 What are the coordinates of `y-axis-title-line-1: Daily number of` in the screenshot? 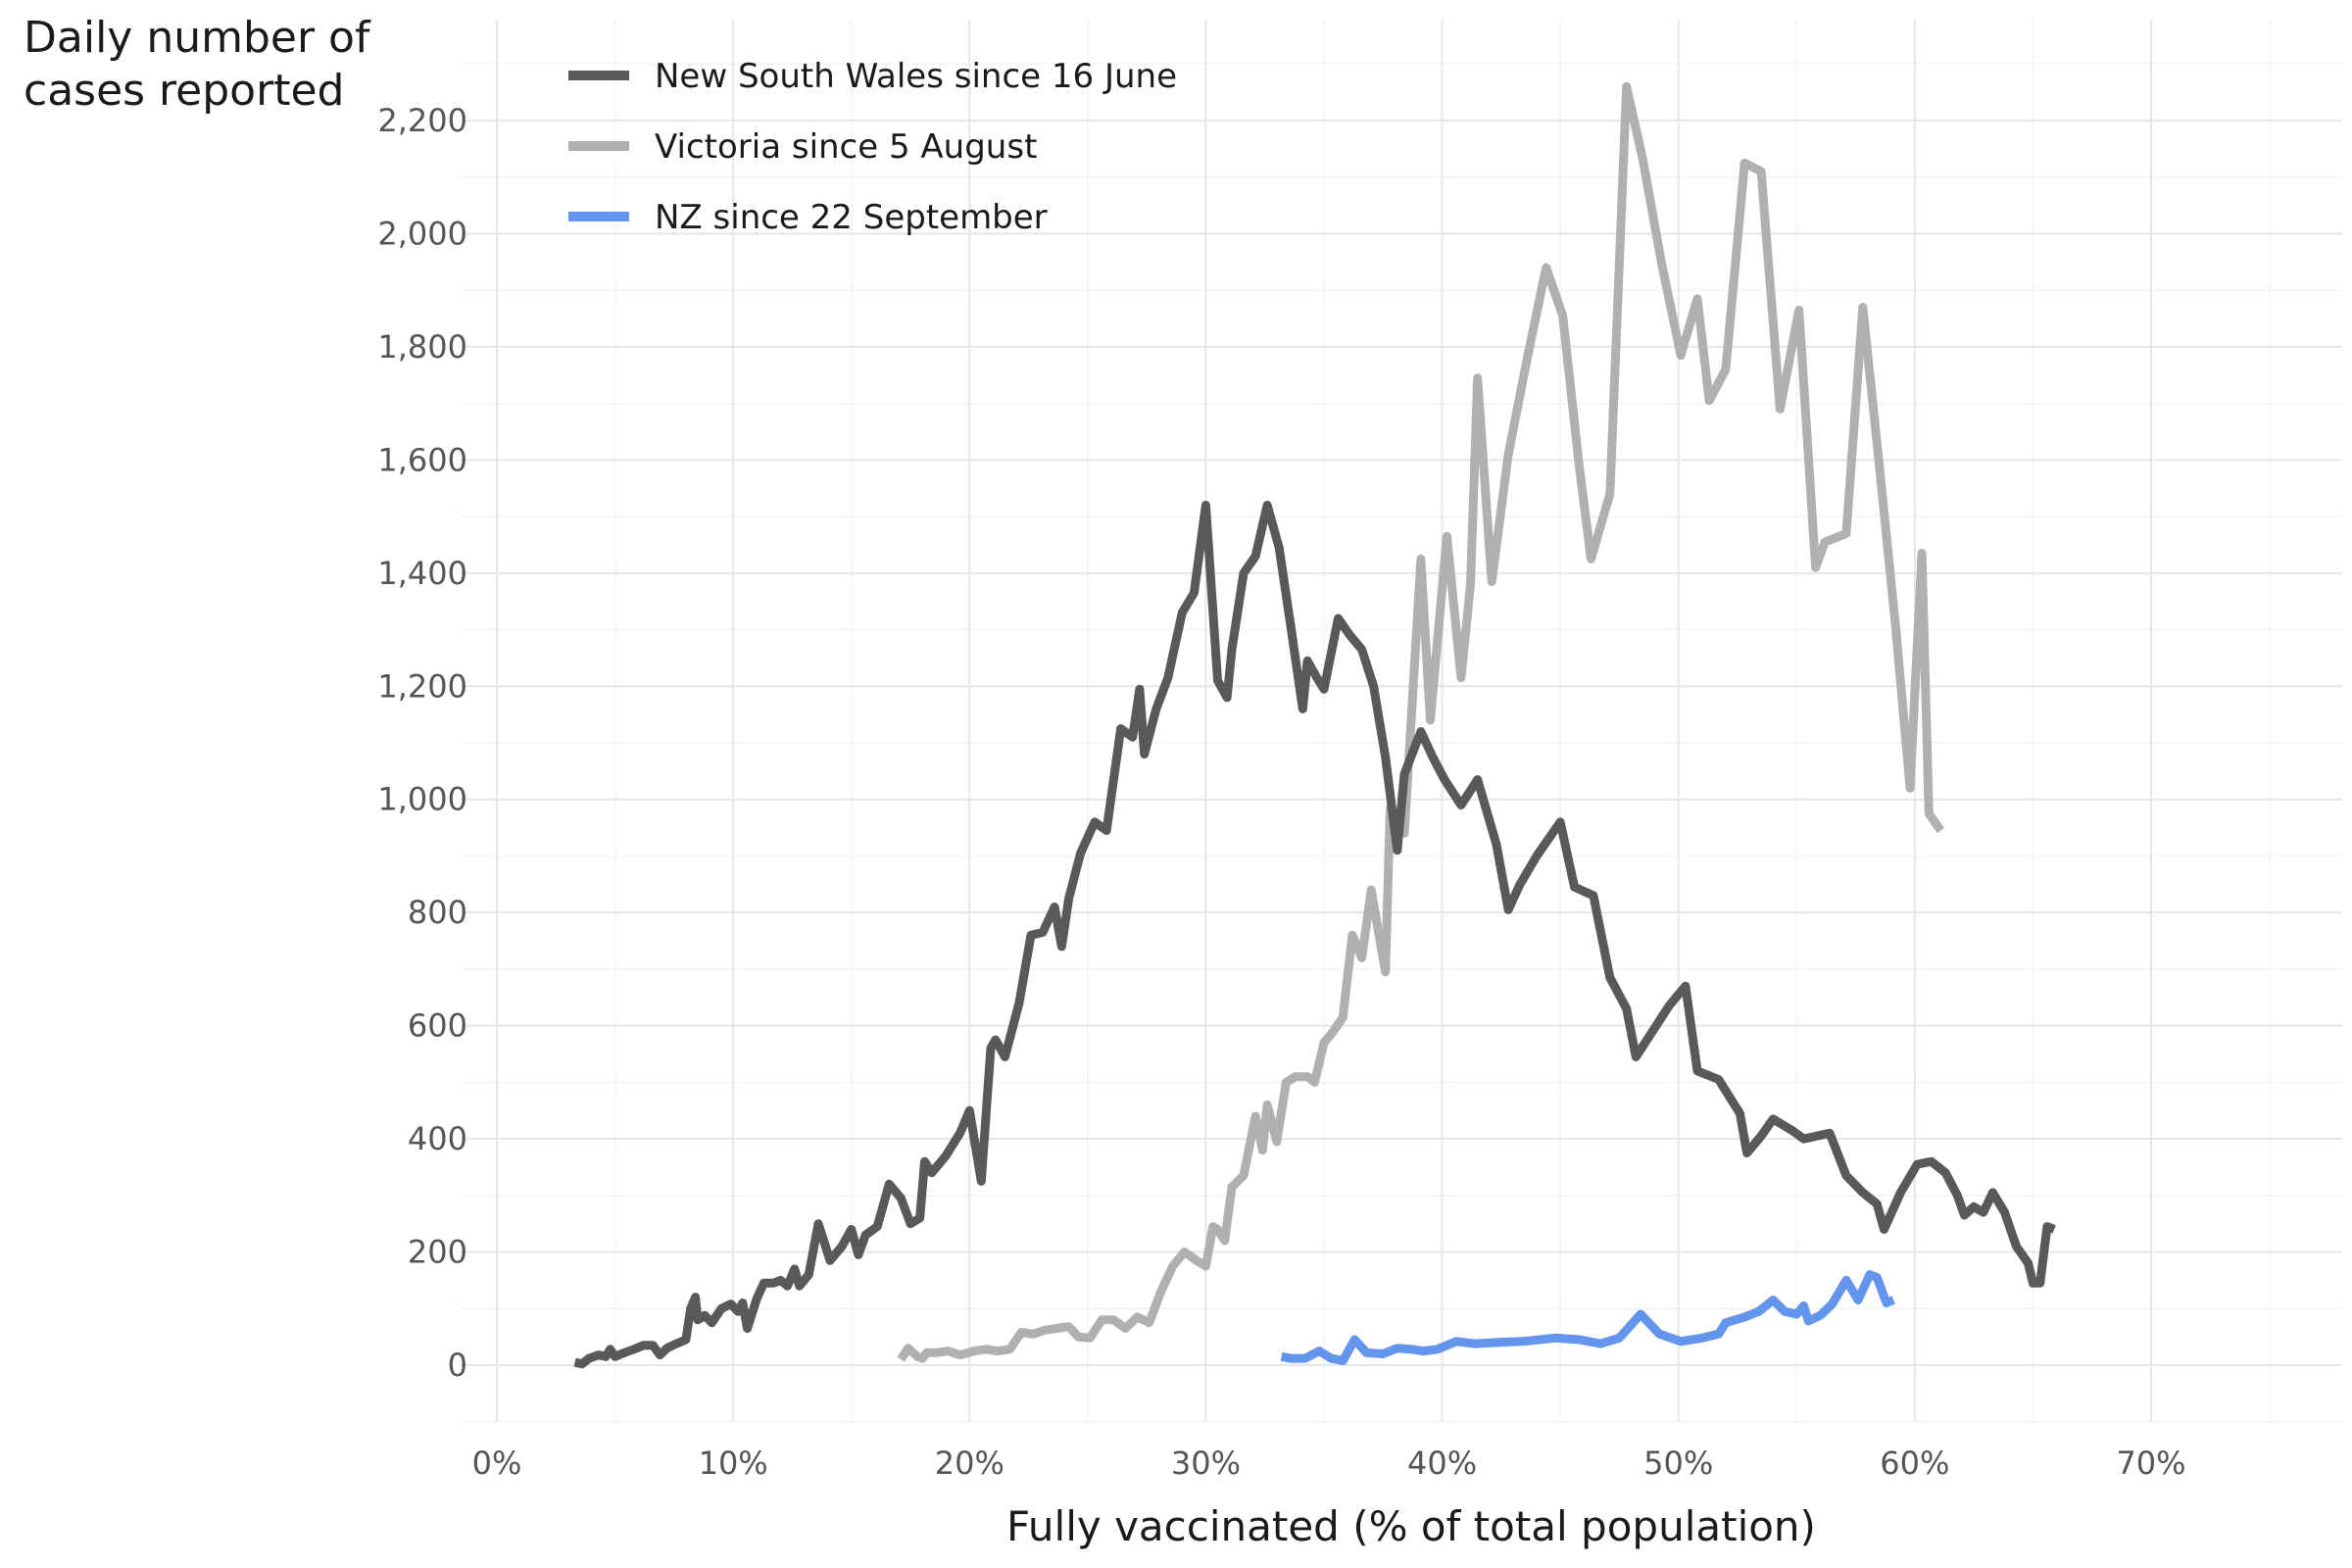 It's located at (197, 38).